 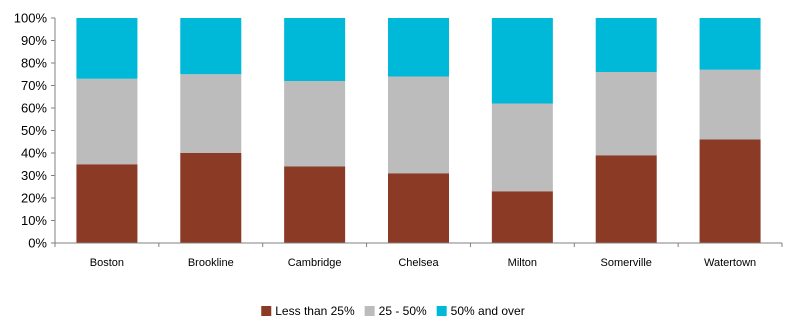 What do you see at coordinates (37, 243) in the screenshot?
I see `y-tick-label: 0%` at bounding box center [37, 243].